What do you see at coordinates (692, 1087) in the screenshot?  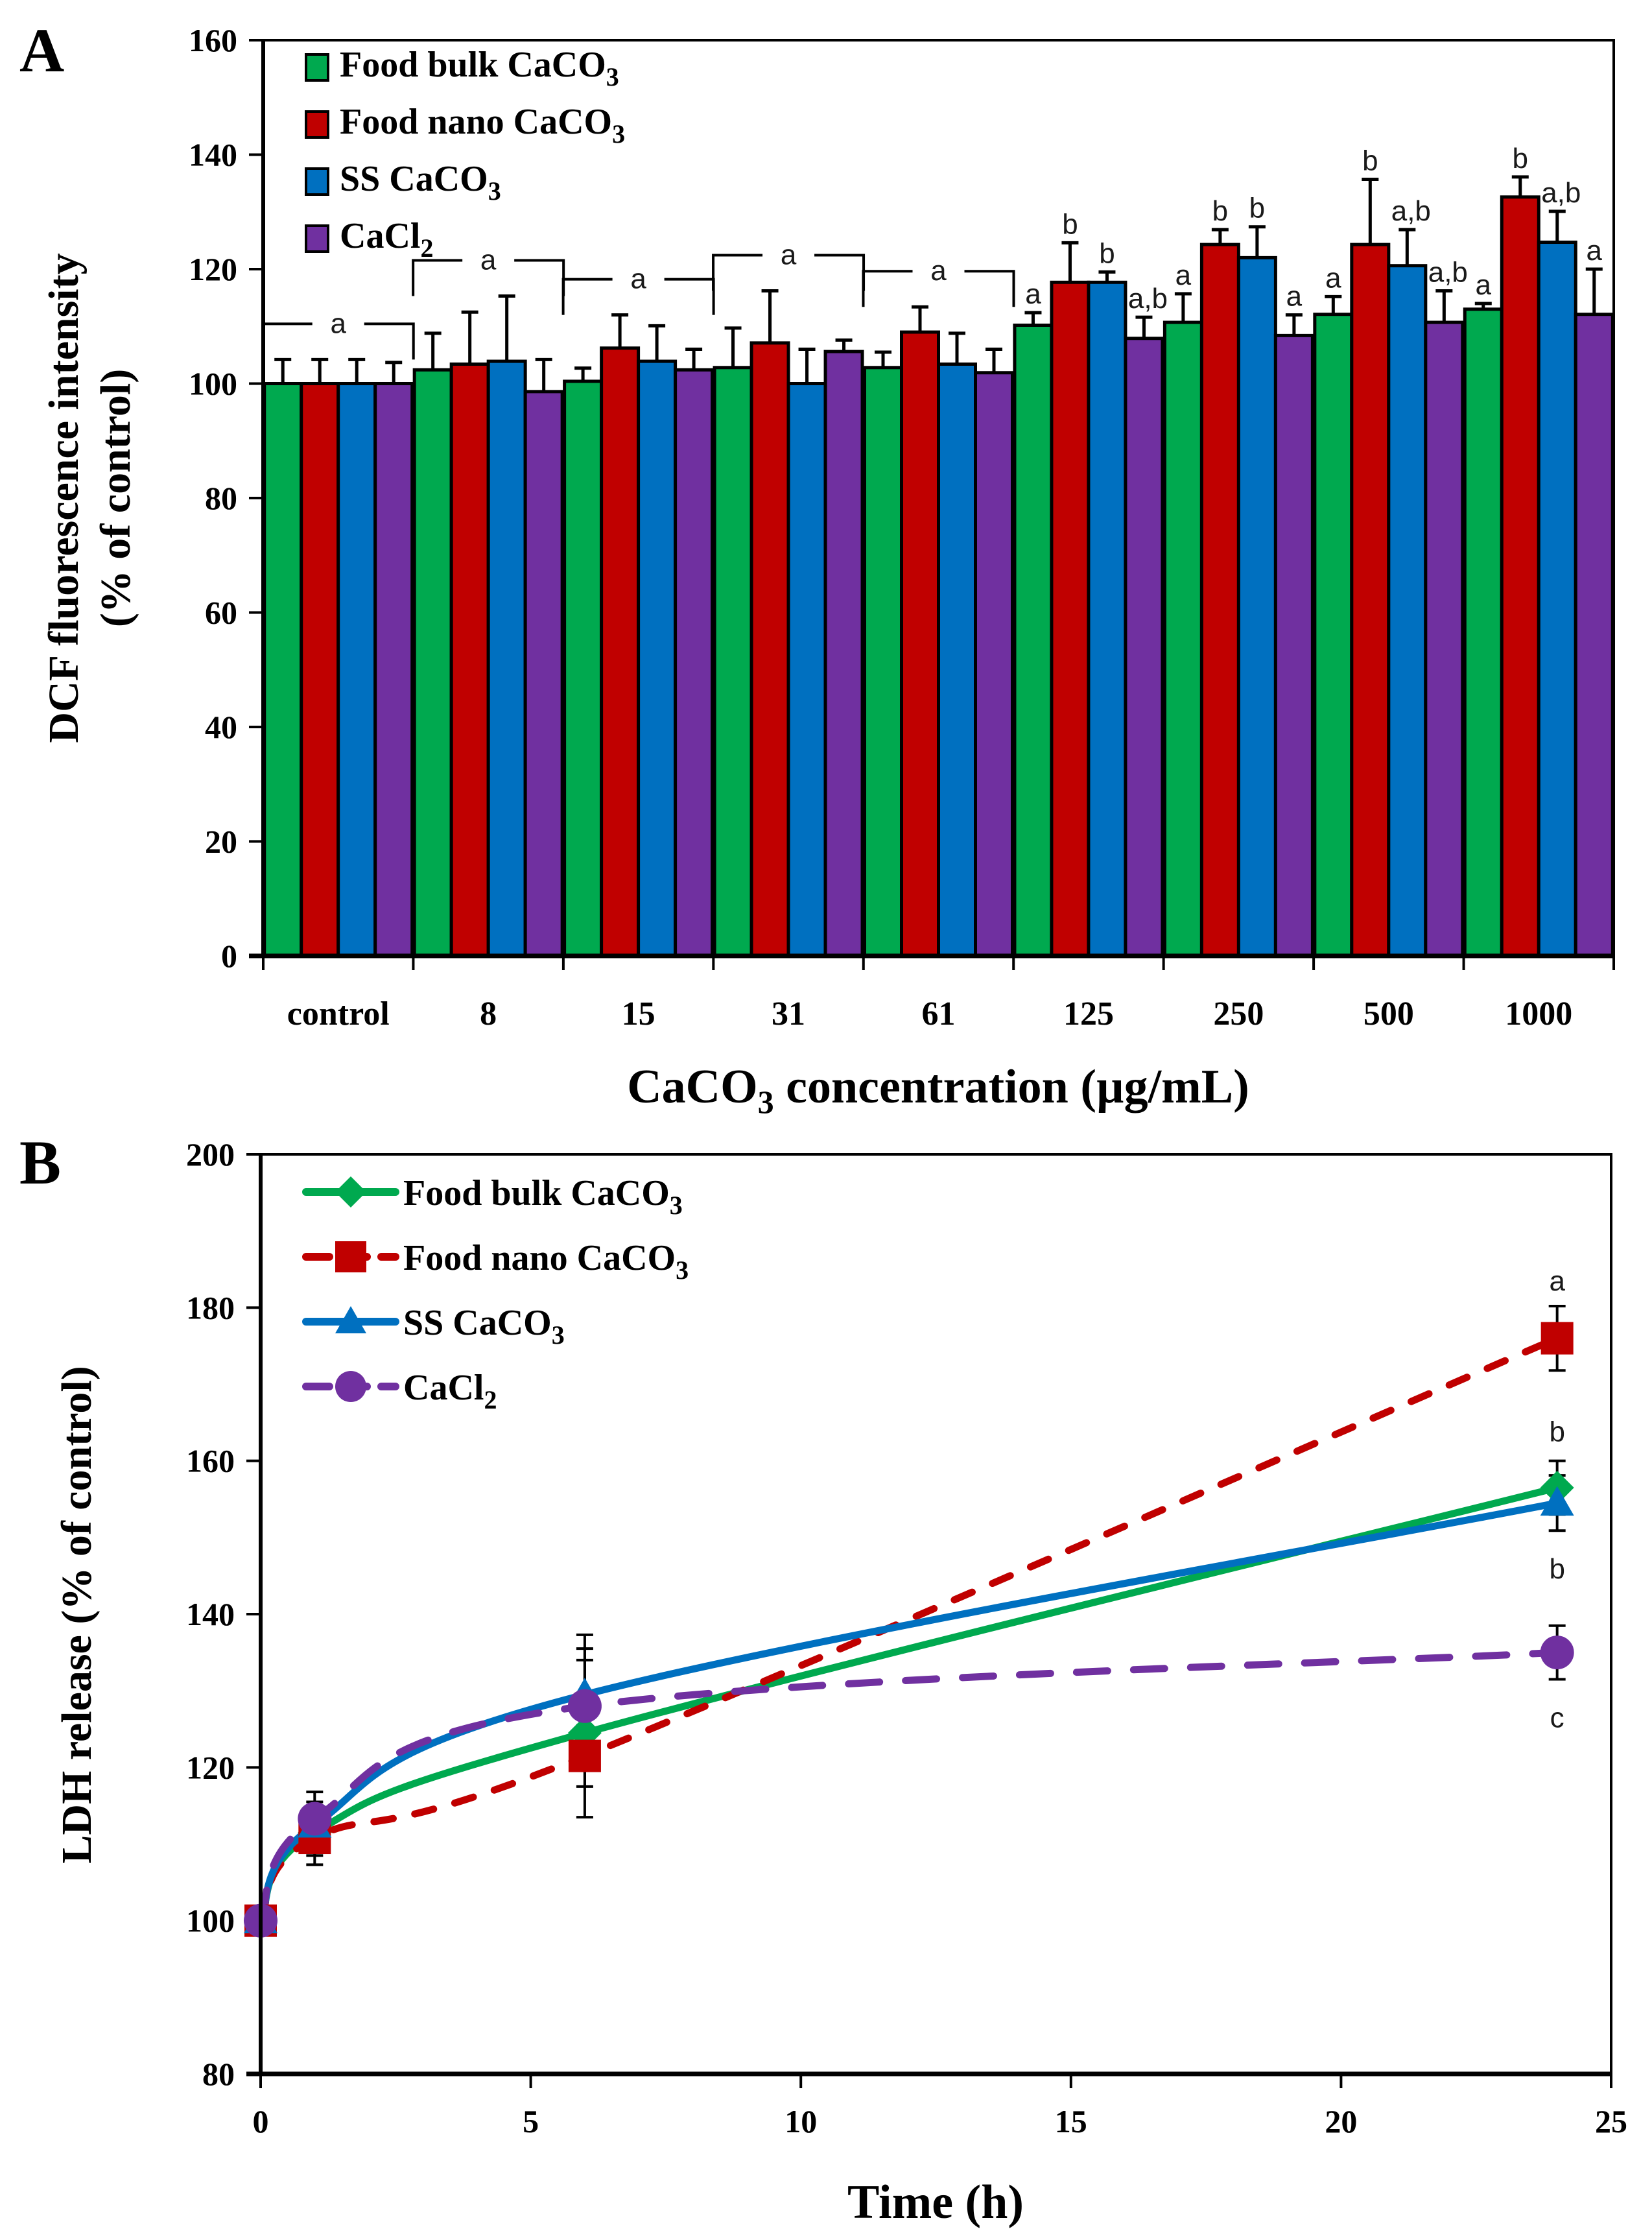 I see `x-title-pre: CaCO` at bounding box center [692, 1087].